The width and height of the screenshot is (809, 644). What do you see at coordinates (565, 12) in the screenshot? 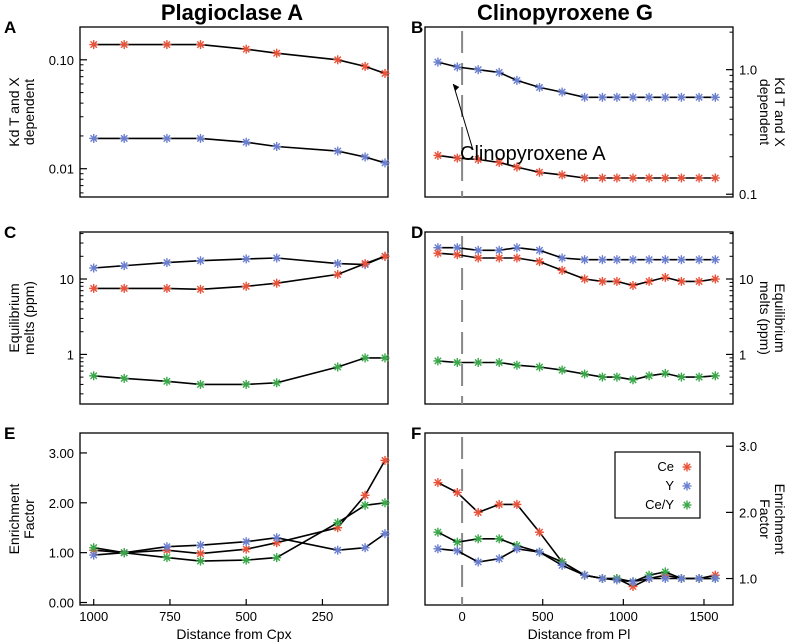
I see `title-right: Clinopyroxene G` at bounding box center [565, 12].